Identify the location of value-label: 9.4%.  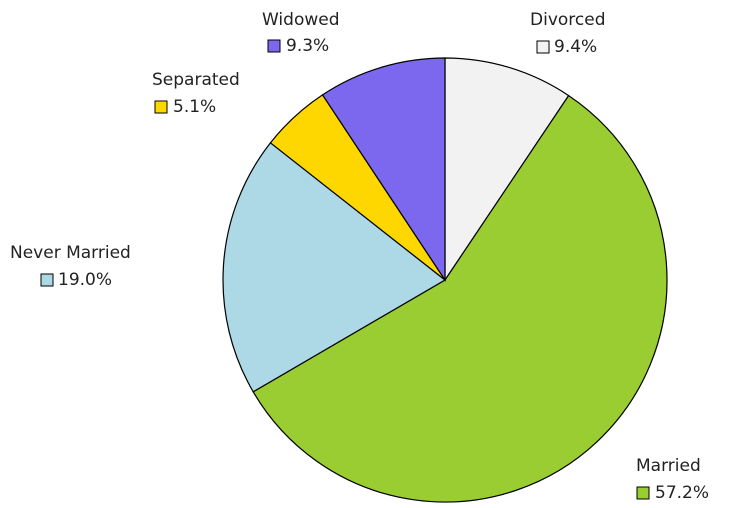
(575, 47).